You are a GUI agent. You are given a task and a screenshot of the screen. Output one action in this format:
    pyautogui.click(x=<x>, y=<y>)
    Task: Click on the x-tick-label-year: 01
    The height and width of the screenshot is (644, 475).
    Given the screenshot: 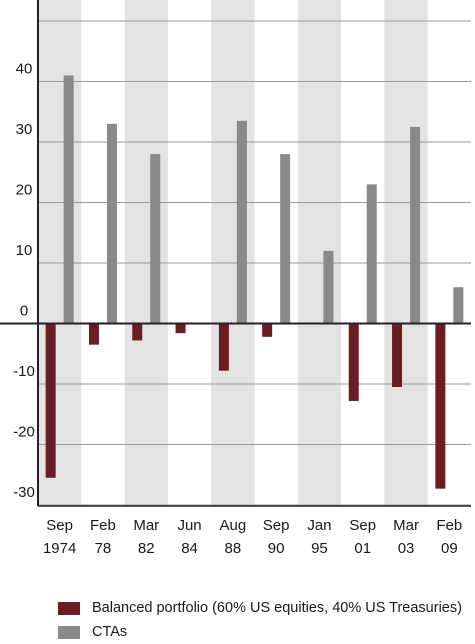 What is the action you would take?
    pyautogui.click(x=362, y=548)
    